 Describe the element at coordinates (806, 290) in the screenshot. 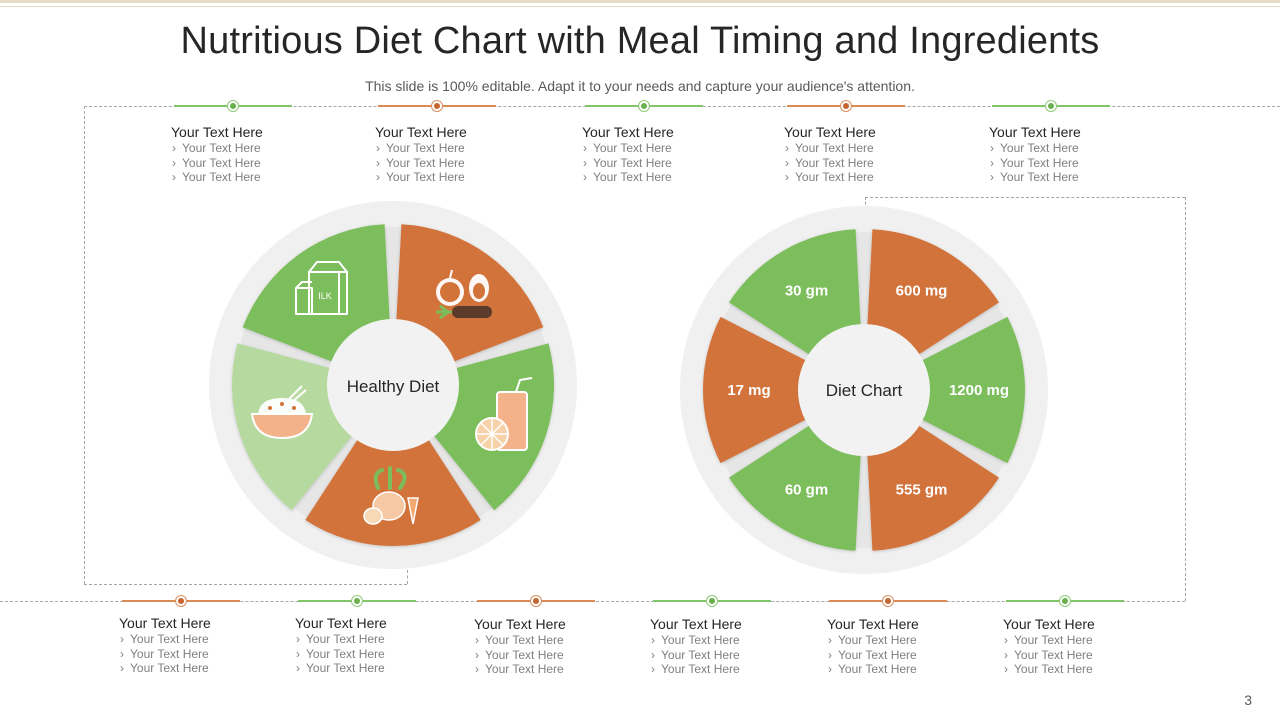

I see `diet-chart-value-label: 30 gm` at that location.